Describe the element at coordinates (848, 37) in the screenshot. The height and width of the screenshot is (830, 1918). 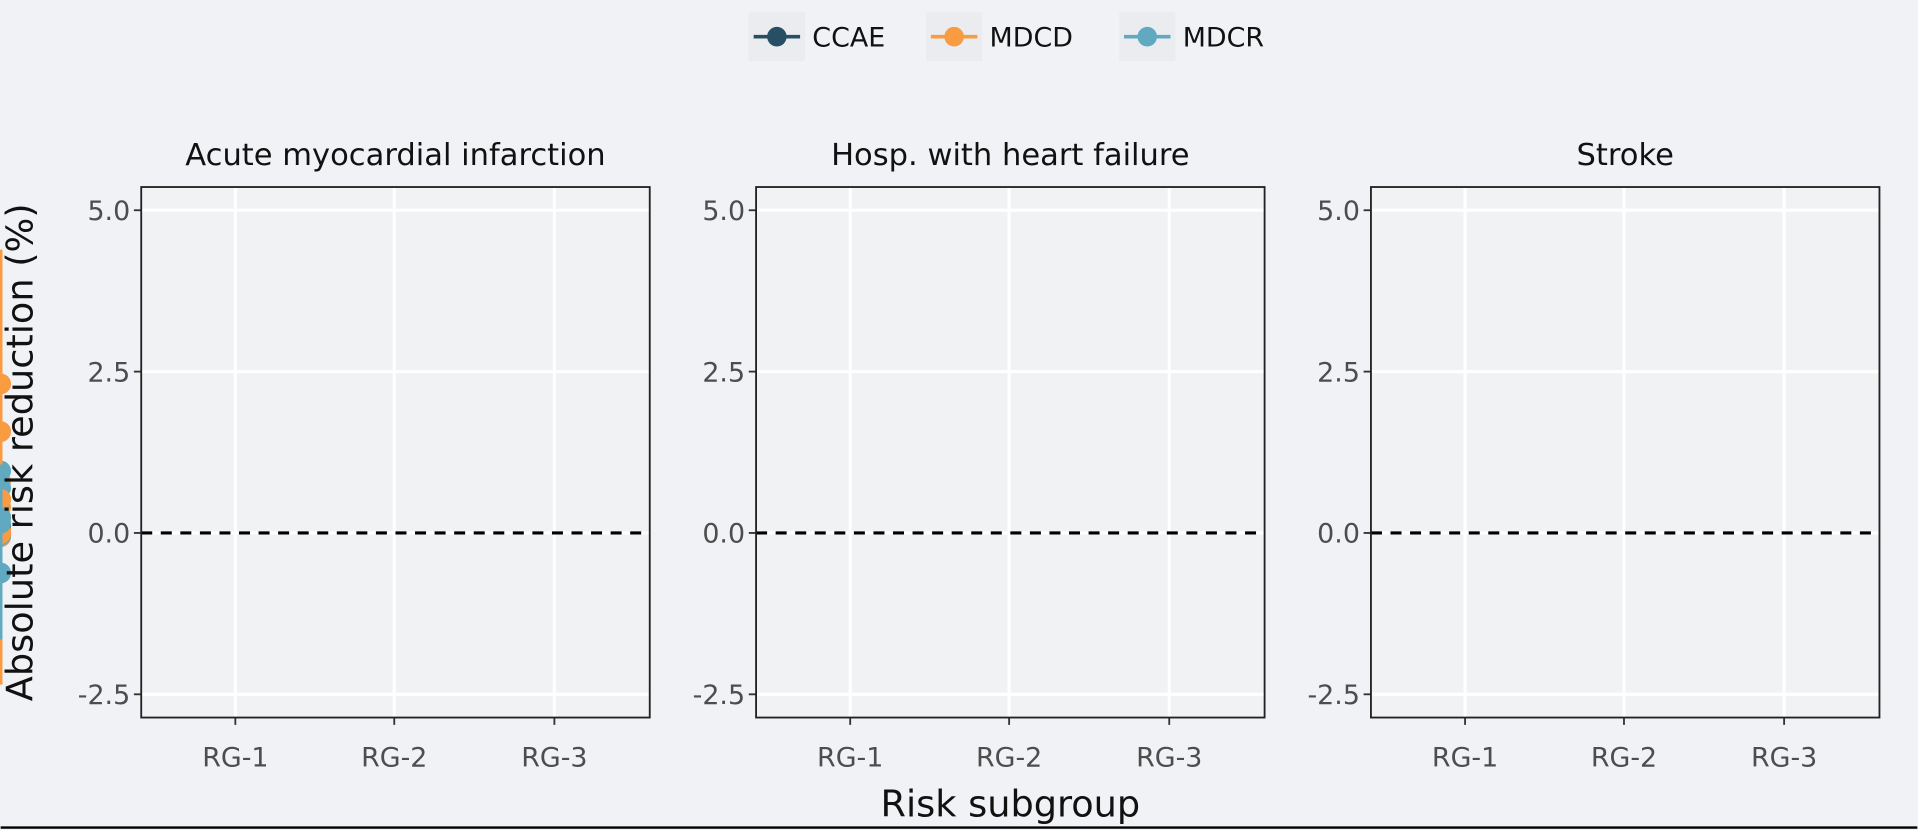
I see `legend-label-ccae: CCAE` at that location.